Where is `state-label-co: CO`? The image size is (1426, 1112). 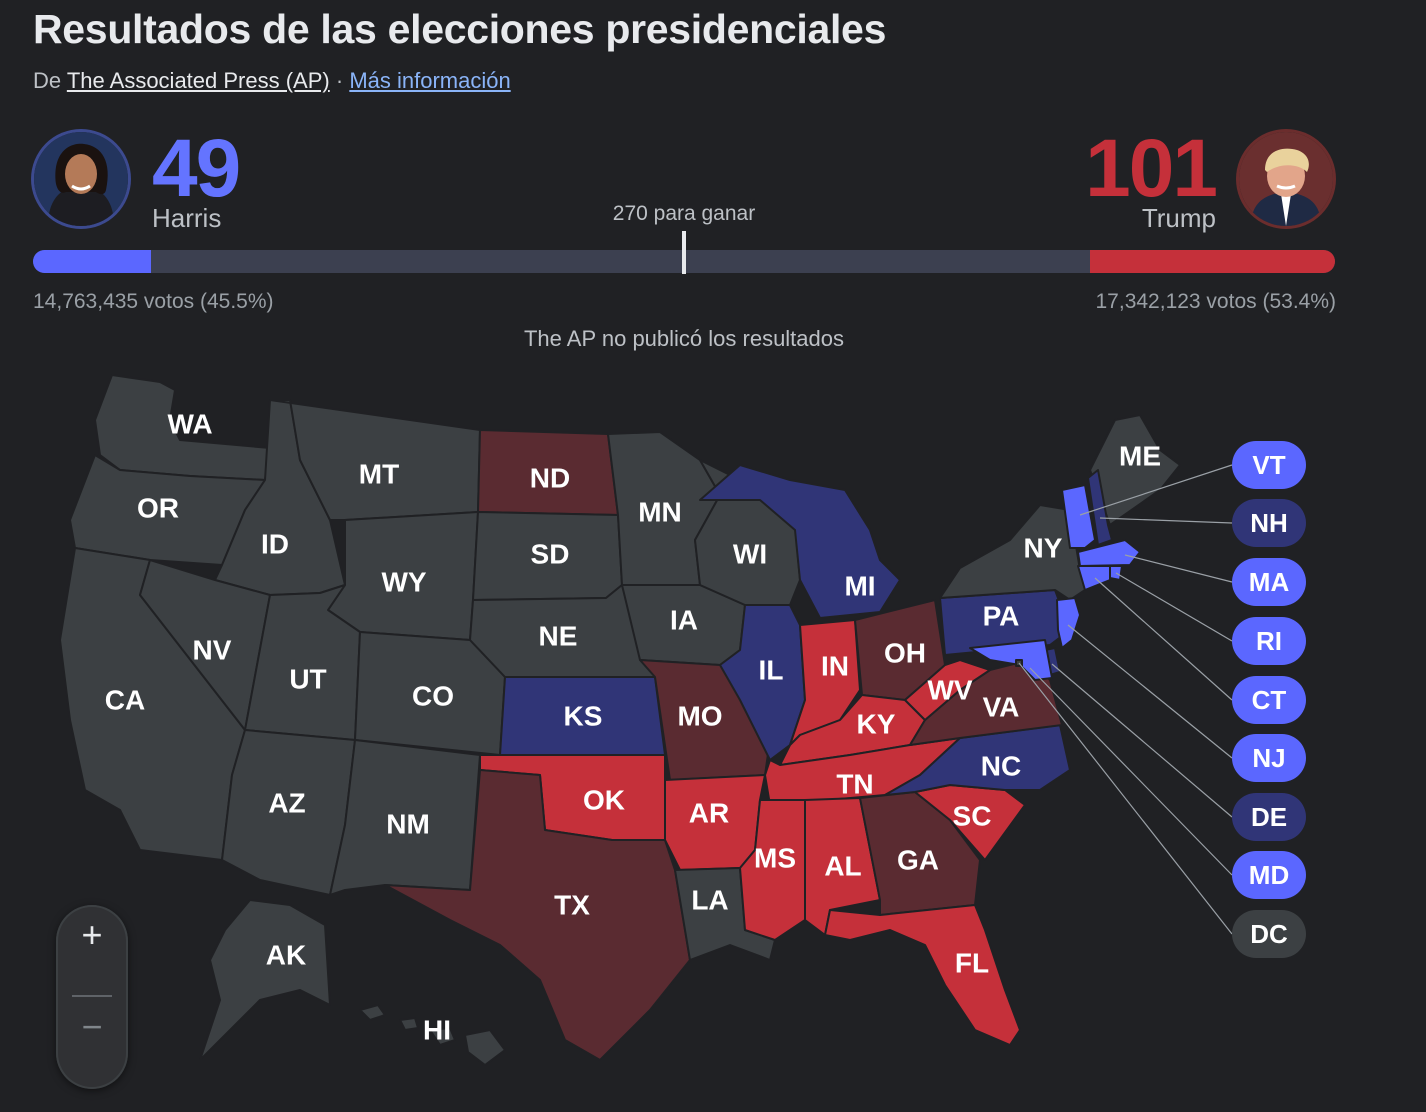 state-label-co: CO is located at coordinates (433, 695).